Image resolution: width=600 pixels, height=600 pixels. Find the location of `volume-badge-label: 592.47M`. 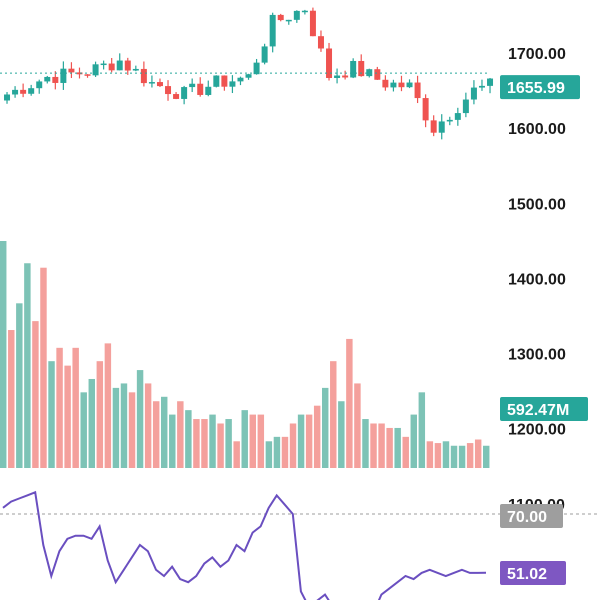

volume-badge-label: 592.47M is located at coordinates (538, 410).